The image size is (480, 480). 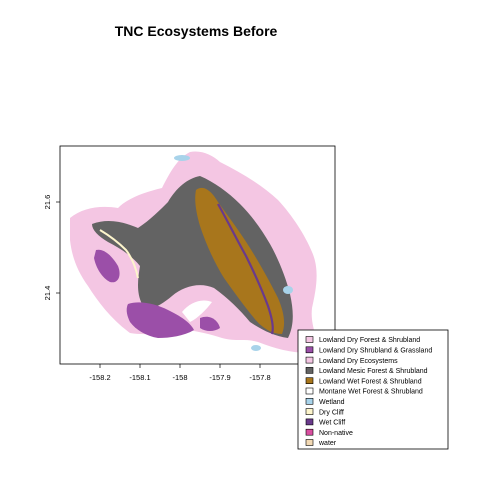 What do you see at coordinates (139, 377) in the screenshot?
I see `x-tick-label: -158.1` at bounding box center [139, 377].